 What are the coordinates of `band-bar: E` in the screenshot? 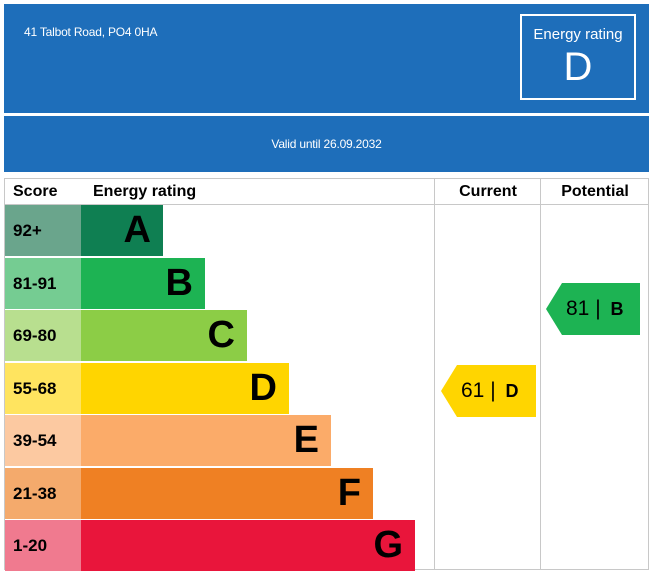 It's located at (206, 440).